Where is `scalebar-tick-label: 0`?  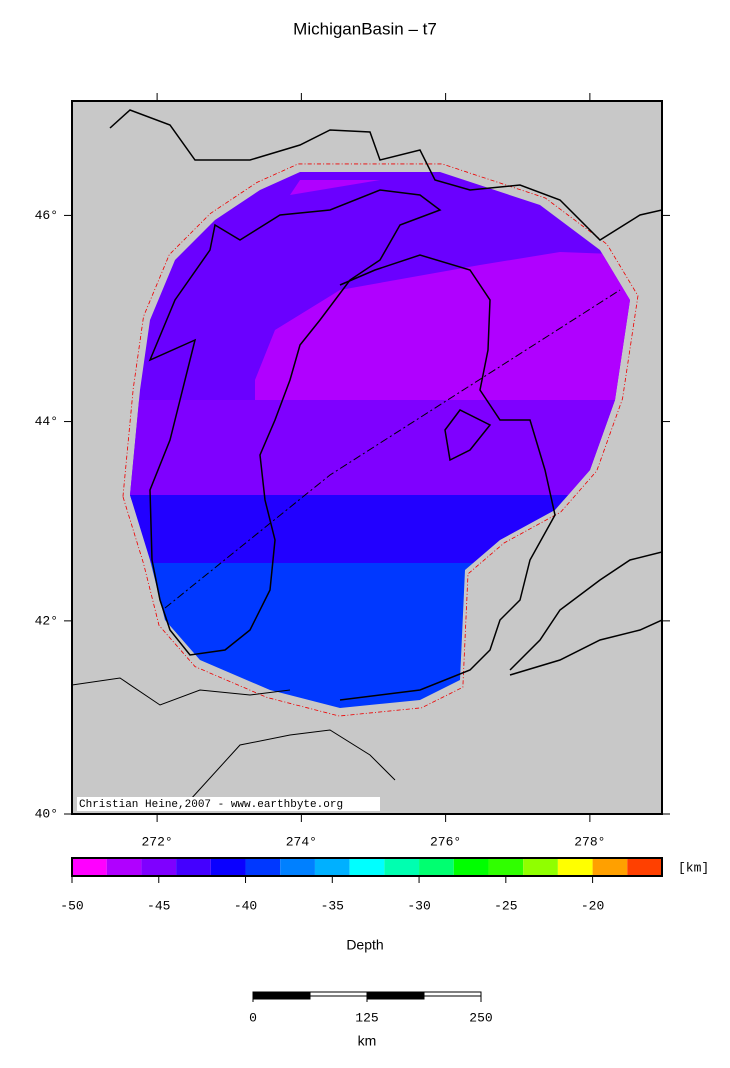
scalebar-tick-label: 0 is located at coordinates (253, 1017).